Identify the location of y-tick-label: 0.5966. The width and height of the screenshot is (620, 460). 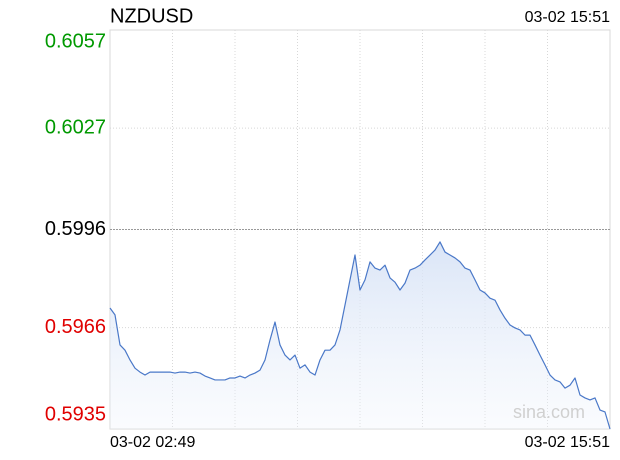
(75, 327).